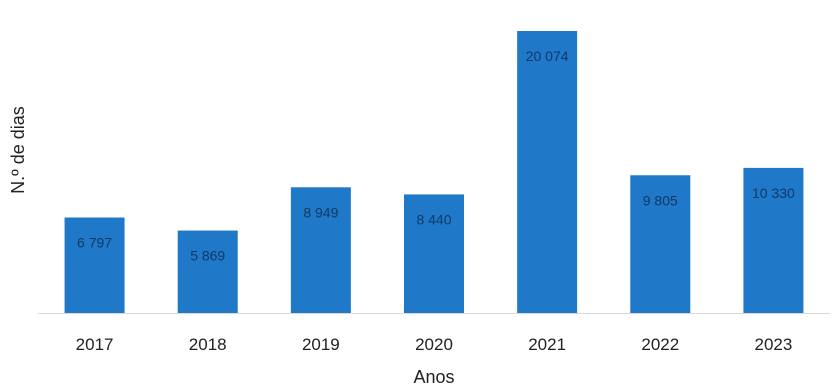 This screenshot has width=837, height=392. Describe the element at coordinates (320, 250) in the screenshot. I see `bar-2019` at that location.